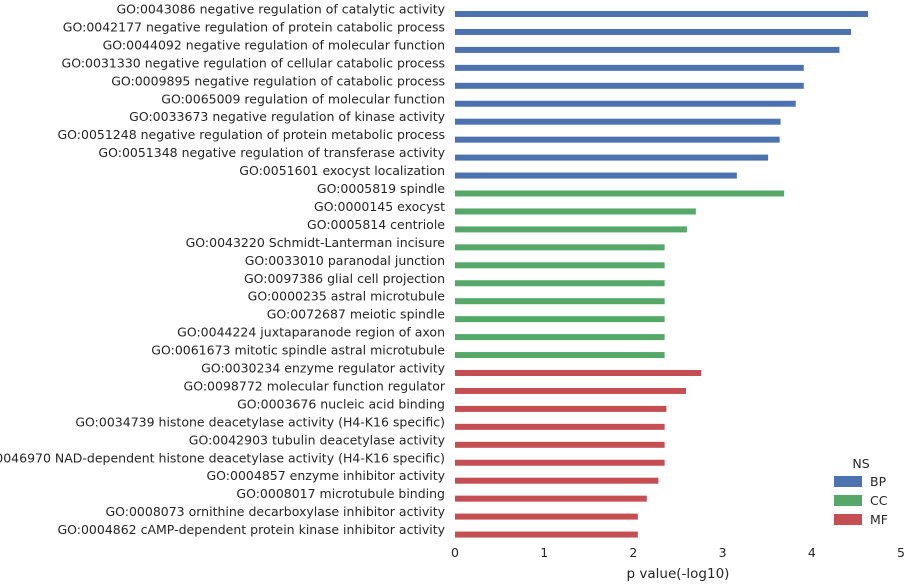  Describe the element at coordinates (356, 314) in the screenshot. I see `category-label: GO:0072687 meiotic spindle` at that location.